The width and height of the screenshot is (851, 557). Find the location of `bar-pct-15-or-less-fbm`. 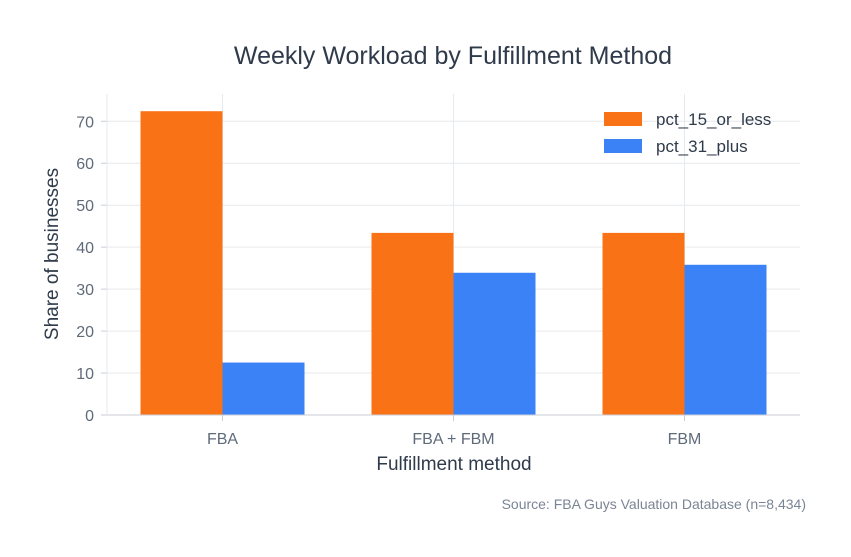

bar-pct-15-or-less-fbm is located at coordinates (643, 323).